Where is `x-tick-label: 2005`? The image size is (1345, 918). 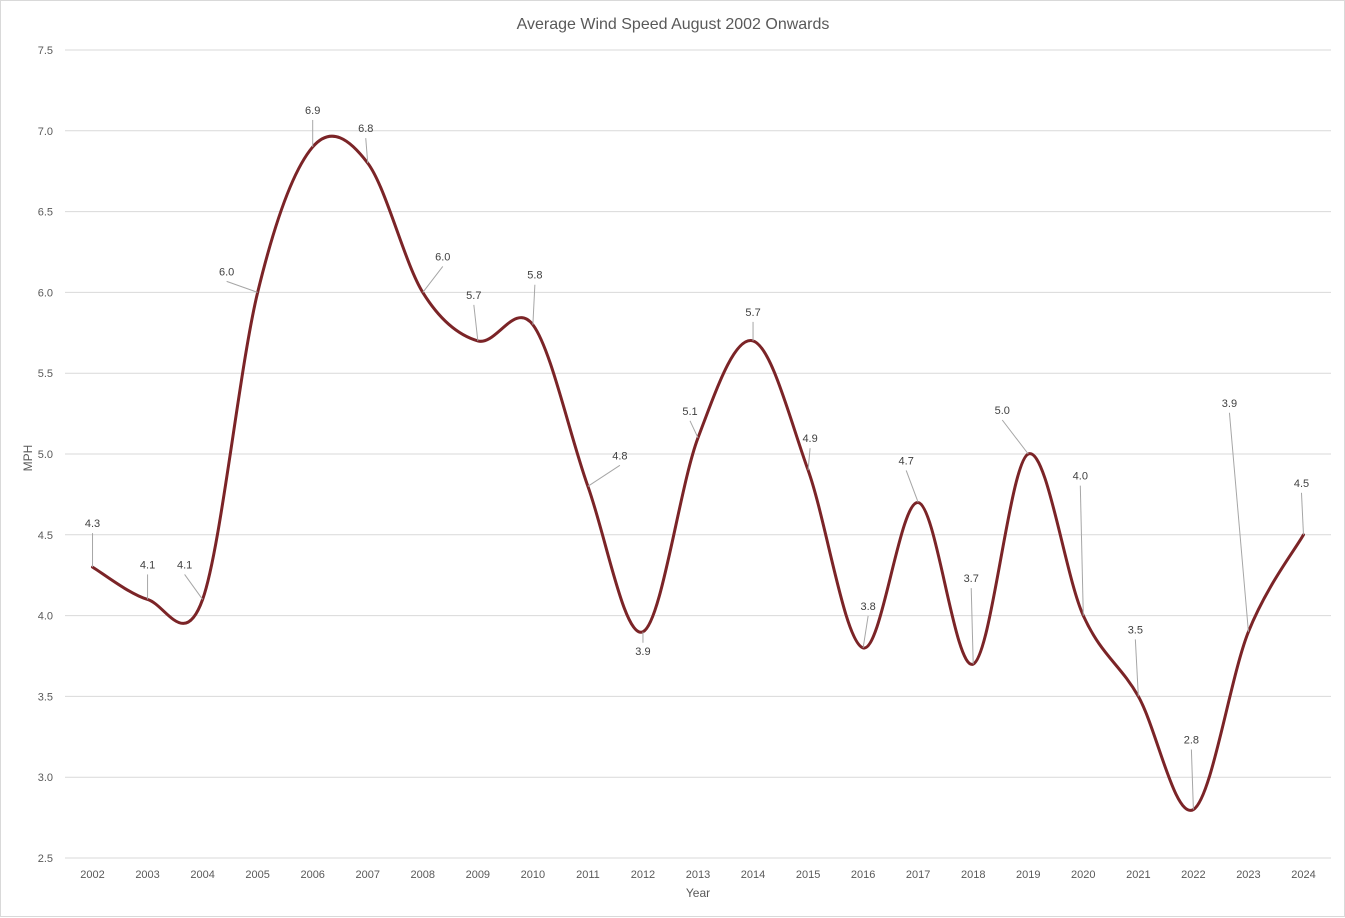 x-tick-label: 2005 is located at coordinates (257, 875).